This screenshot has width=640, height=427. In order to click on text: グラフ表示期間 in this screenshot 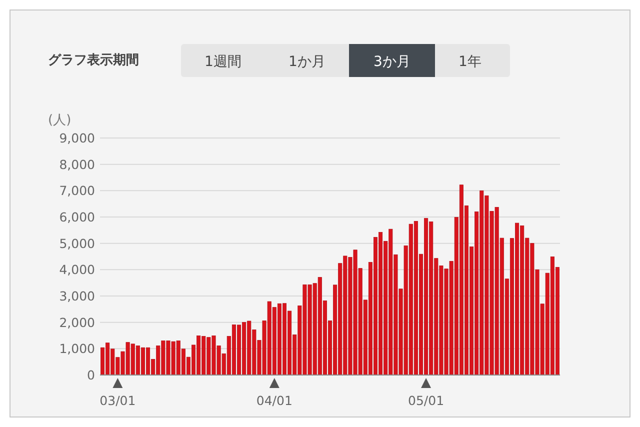, I will do `click(93, 60)`.